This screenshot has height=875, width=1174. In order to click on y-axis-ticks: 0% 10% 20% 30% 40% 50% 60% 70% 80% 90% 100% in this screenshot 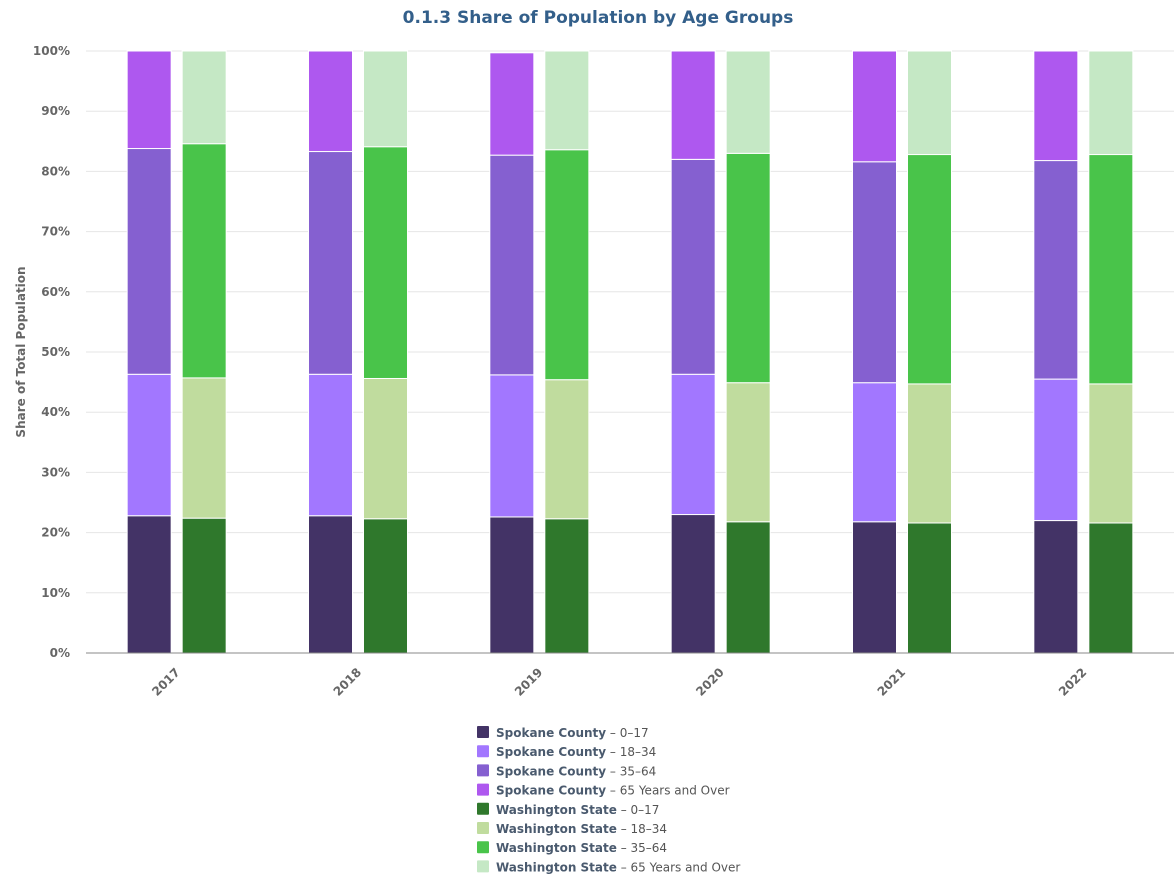, I will do `click(51, 352)`.